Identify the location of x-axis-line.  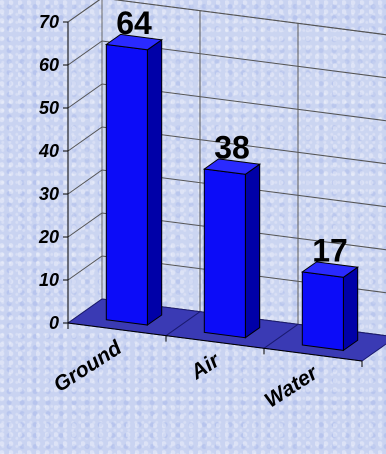
(215, 342).